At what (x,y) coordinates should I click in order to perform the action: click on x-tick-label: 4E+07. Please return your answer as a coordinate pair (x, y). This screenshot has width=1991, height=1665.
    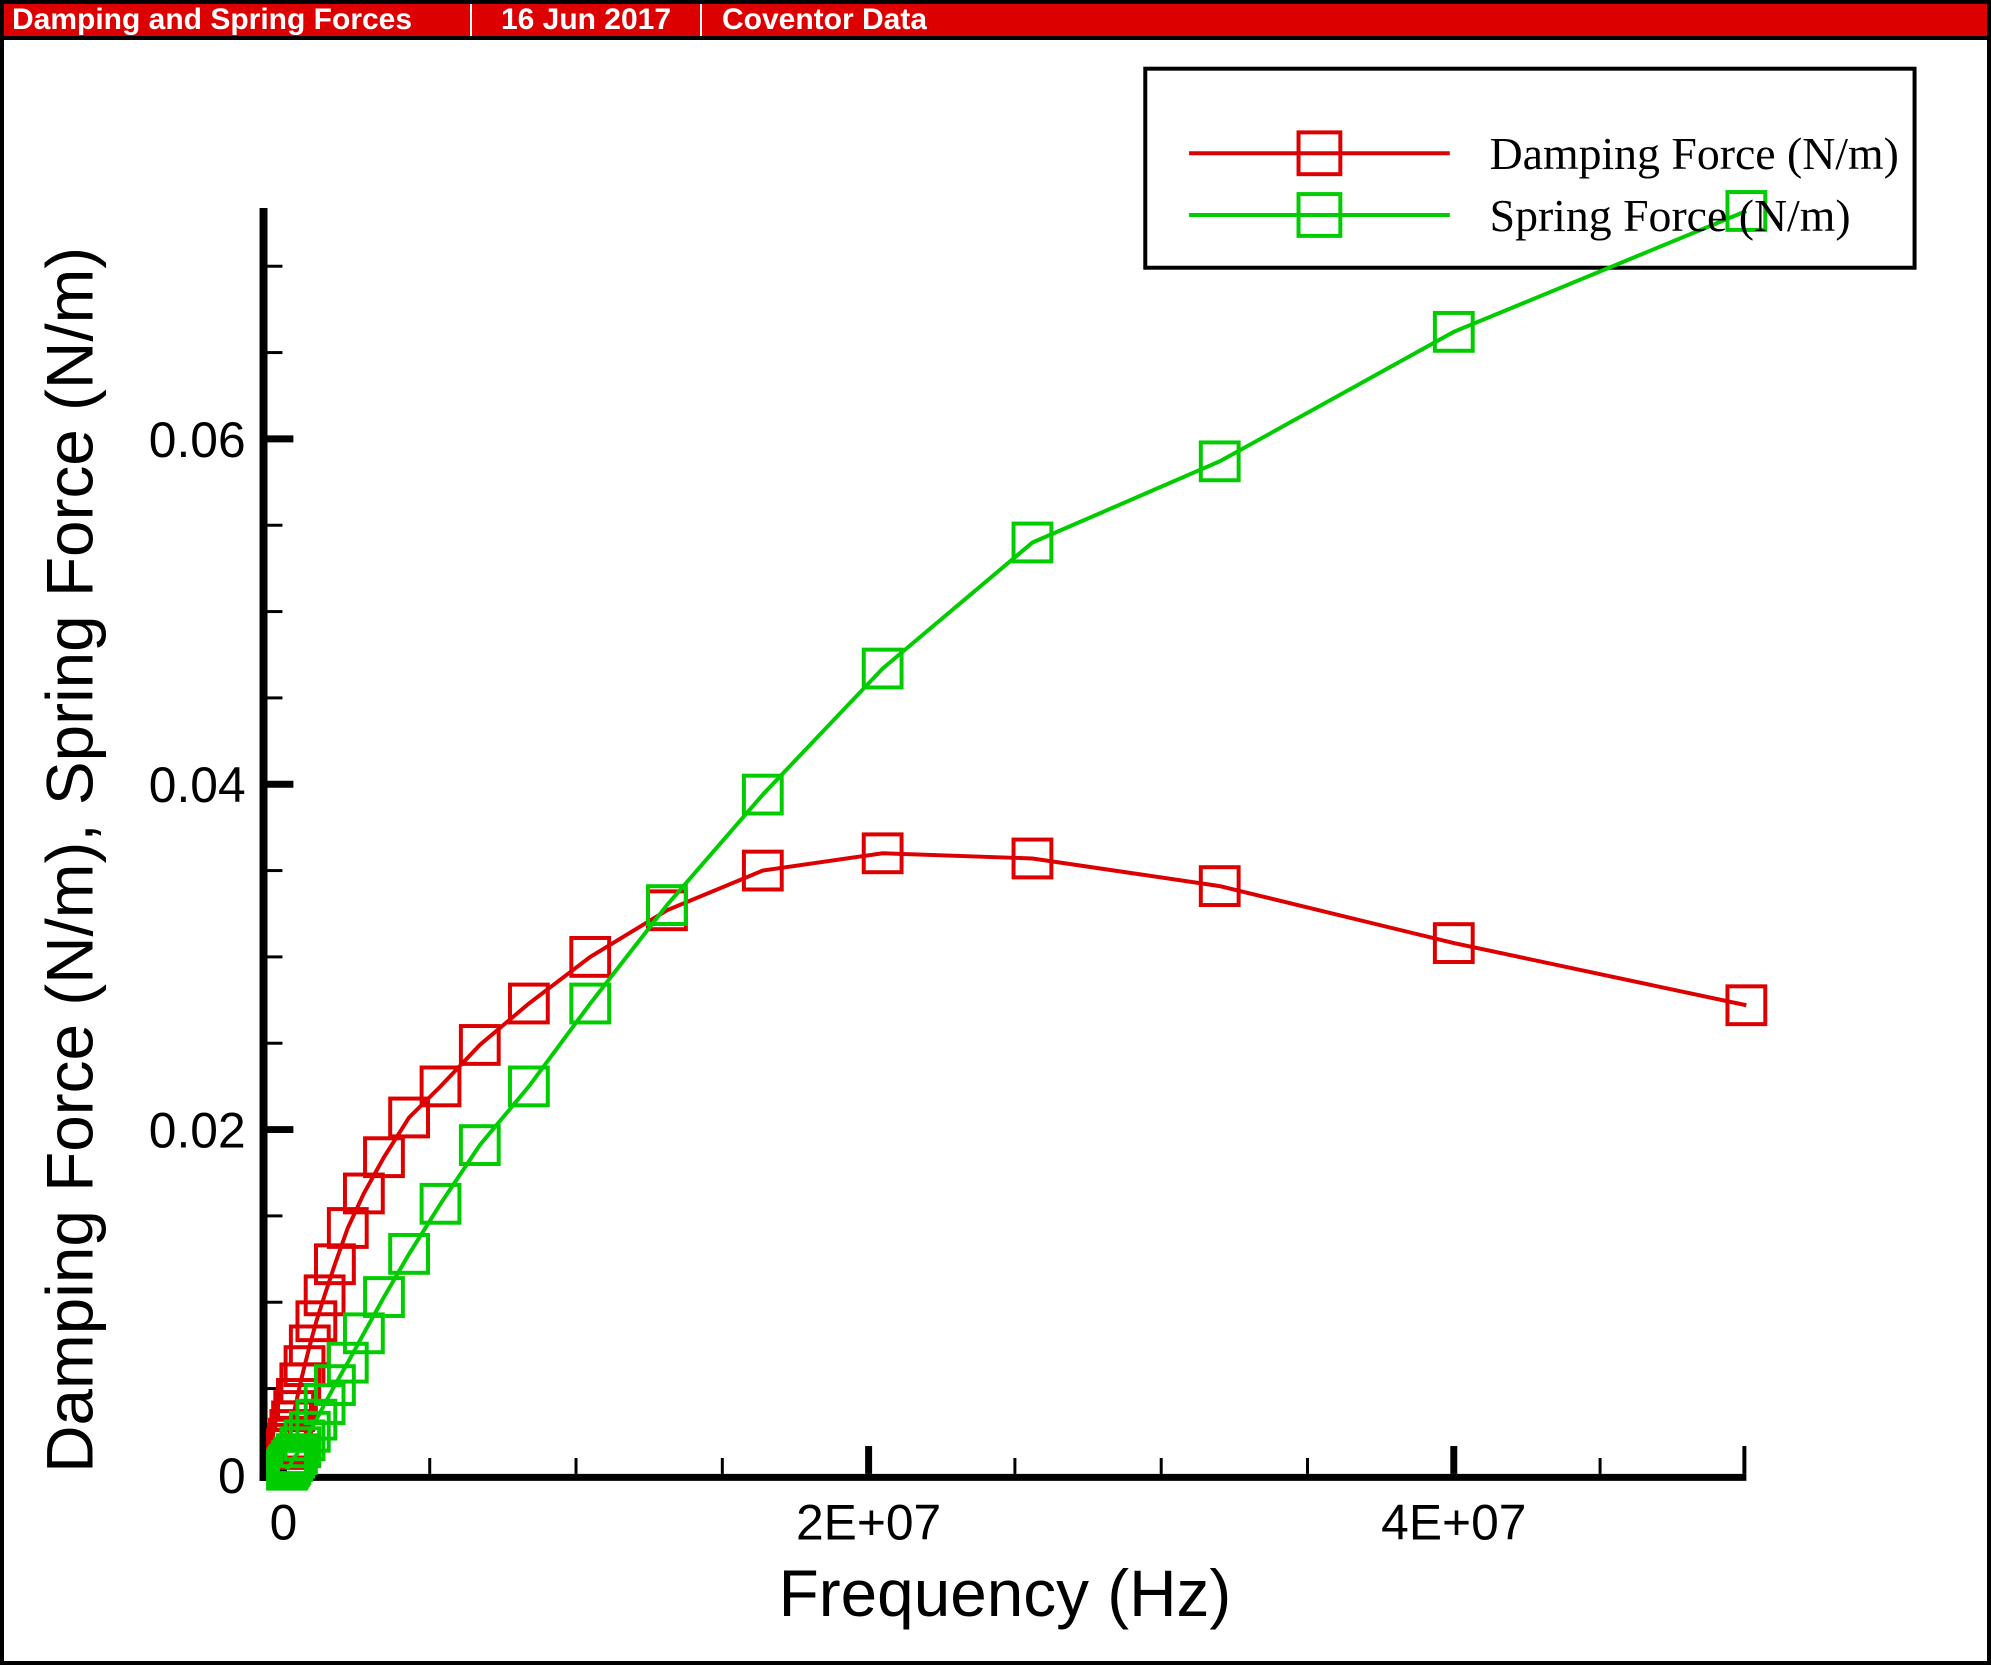
    Looking at the image, I should click on (1453, 1523).